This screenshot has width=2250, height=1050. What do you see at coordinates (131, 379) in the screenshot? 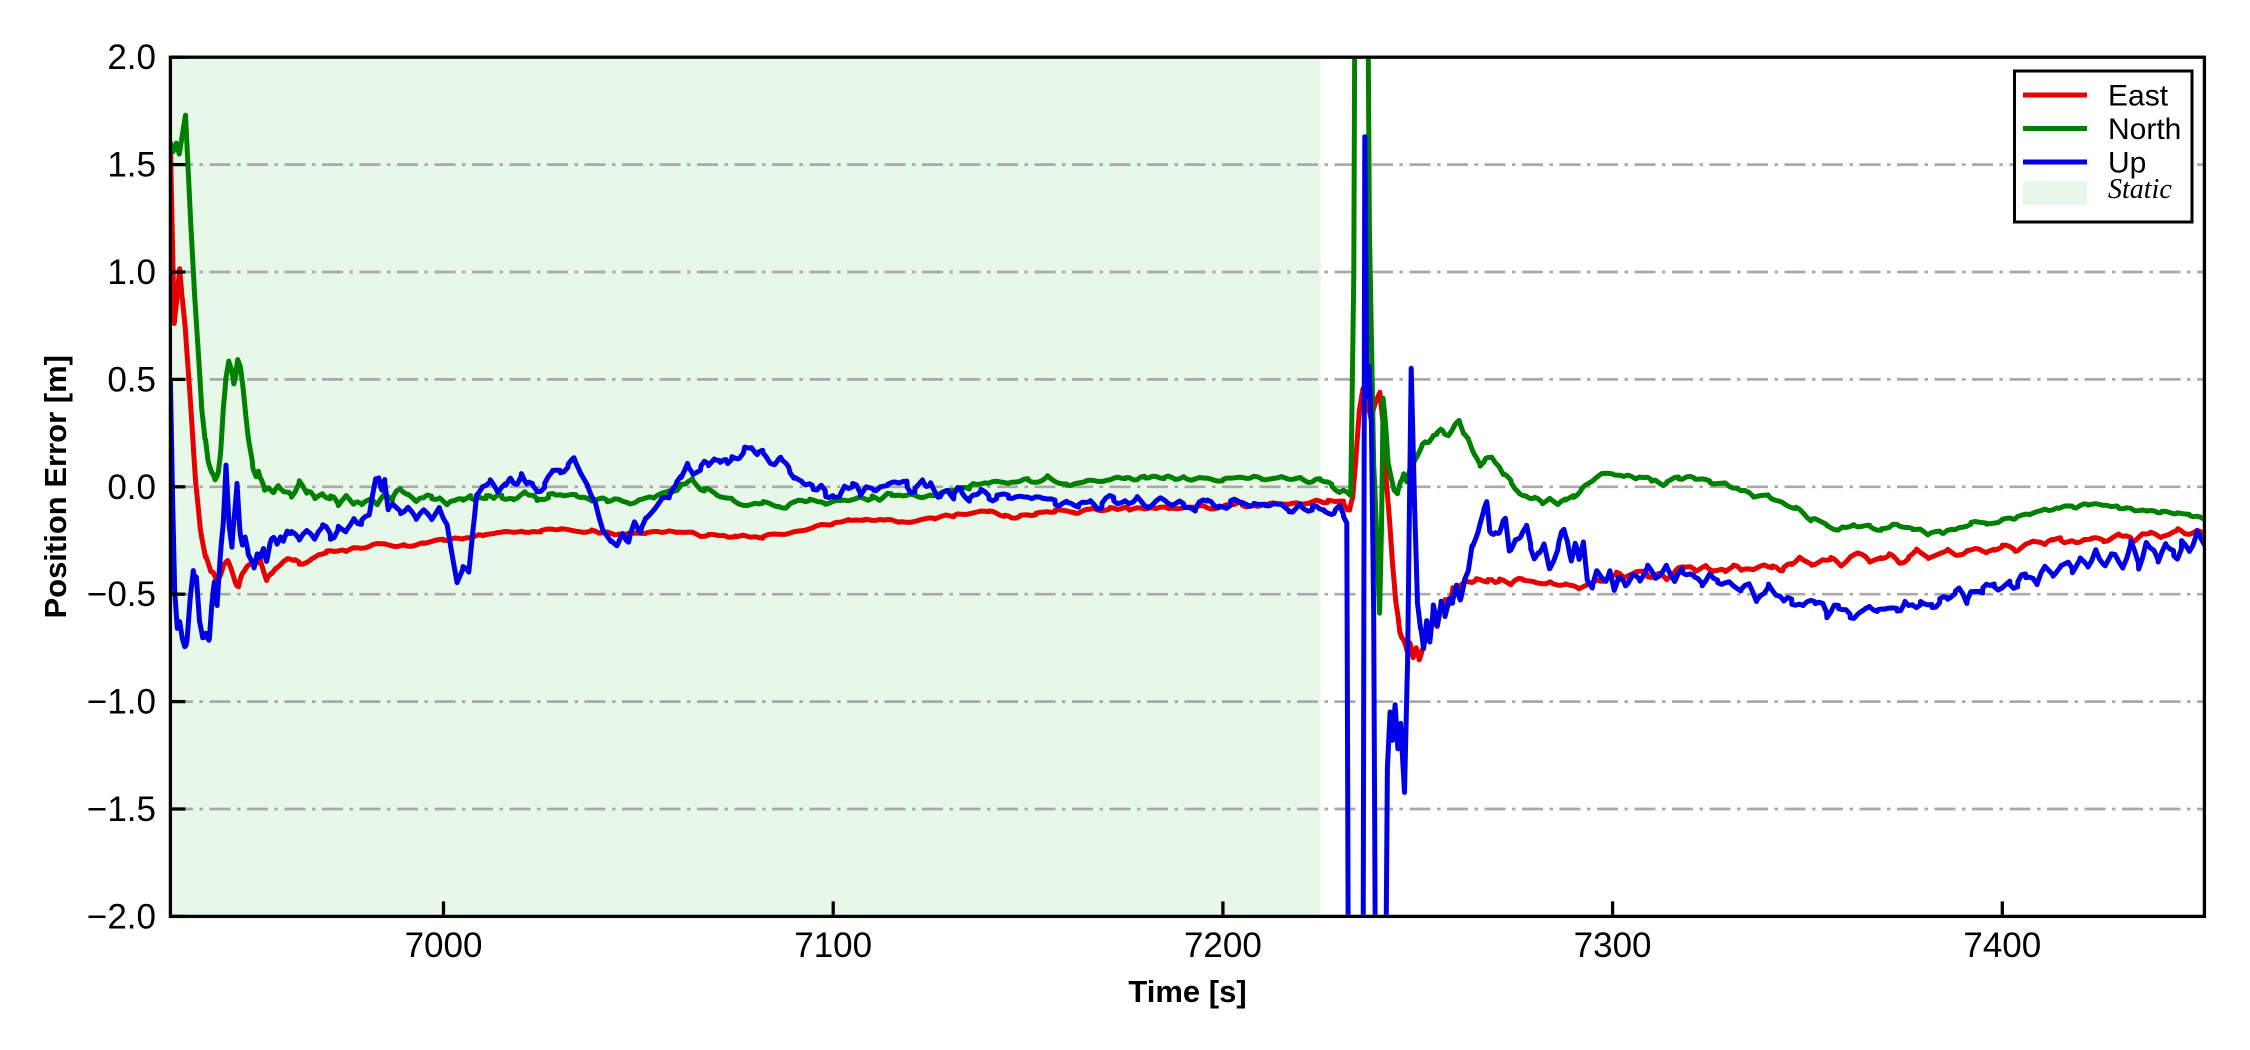
I see `svg-text: 0.5` at bounding box center [131, 379].